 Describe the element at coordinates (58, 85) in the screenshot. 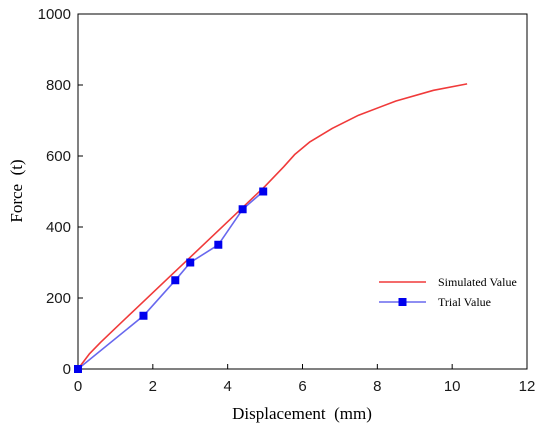

I see `y-tick-label: 800` at that location.